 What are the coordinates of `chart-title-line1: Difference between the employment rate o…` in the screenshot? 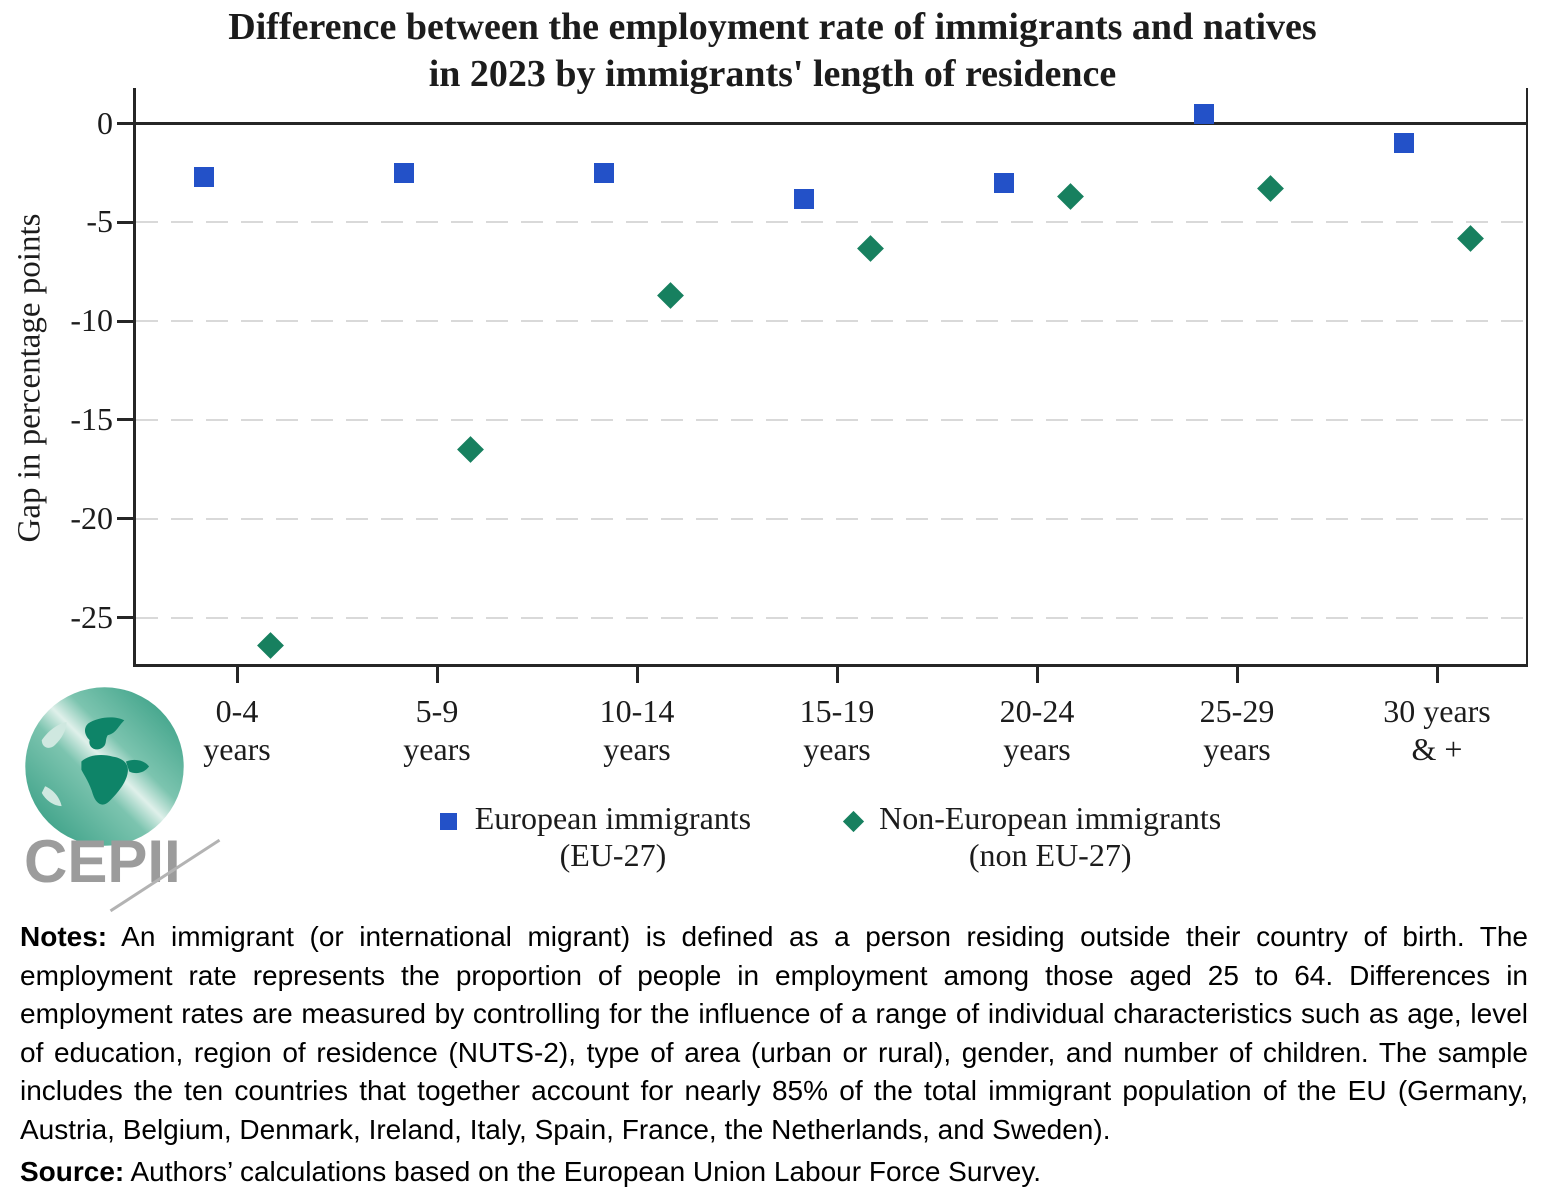 It's located at (772, 27).